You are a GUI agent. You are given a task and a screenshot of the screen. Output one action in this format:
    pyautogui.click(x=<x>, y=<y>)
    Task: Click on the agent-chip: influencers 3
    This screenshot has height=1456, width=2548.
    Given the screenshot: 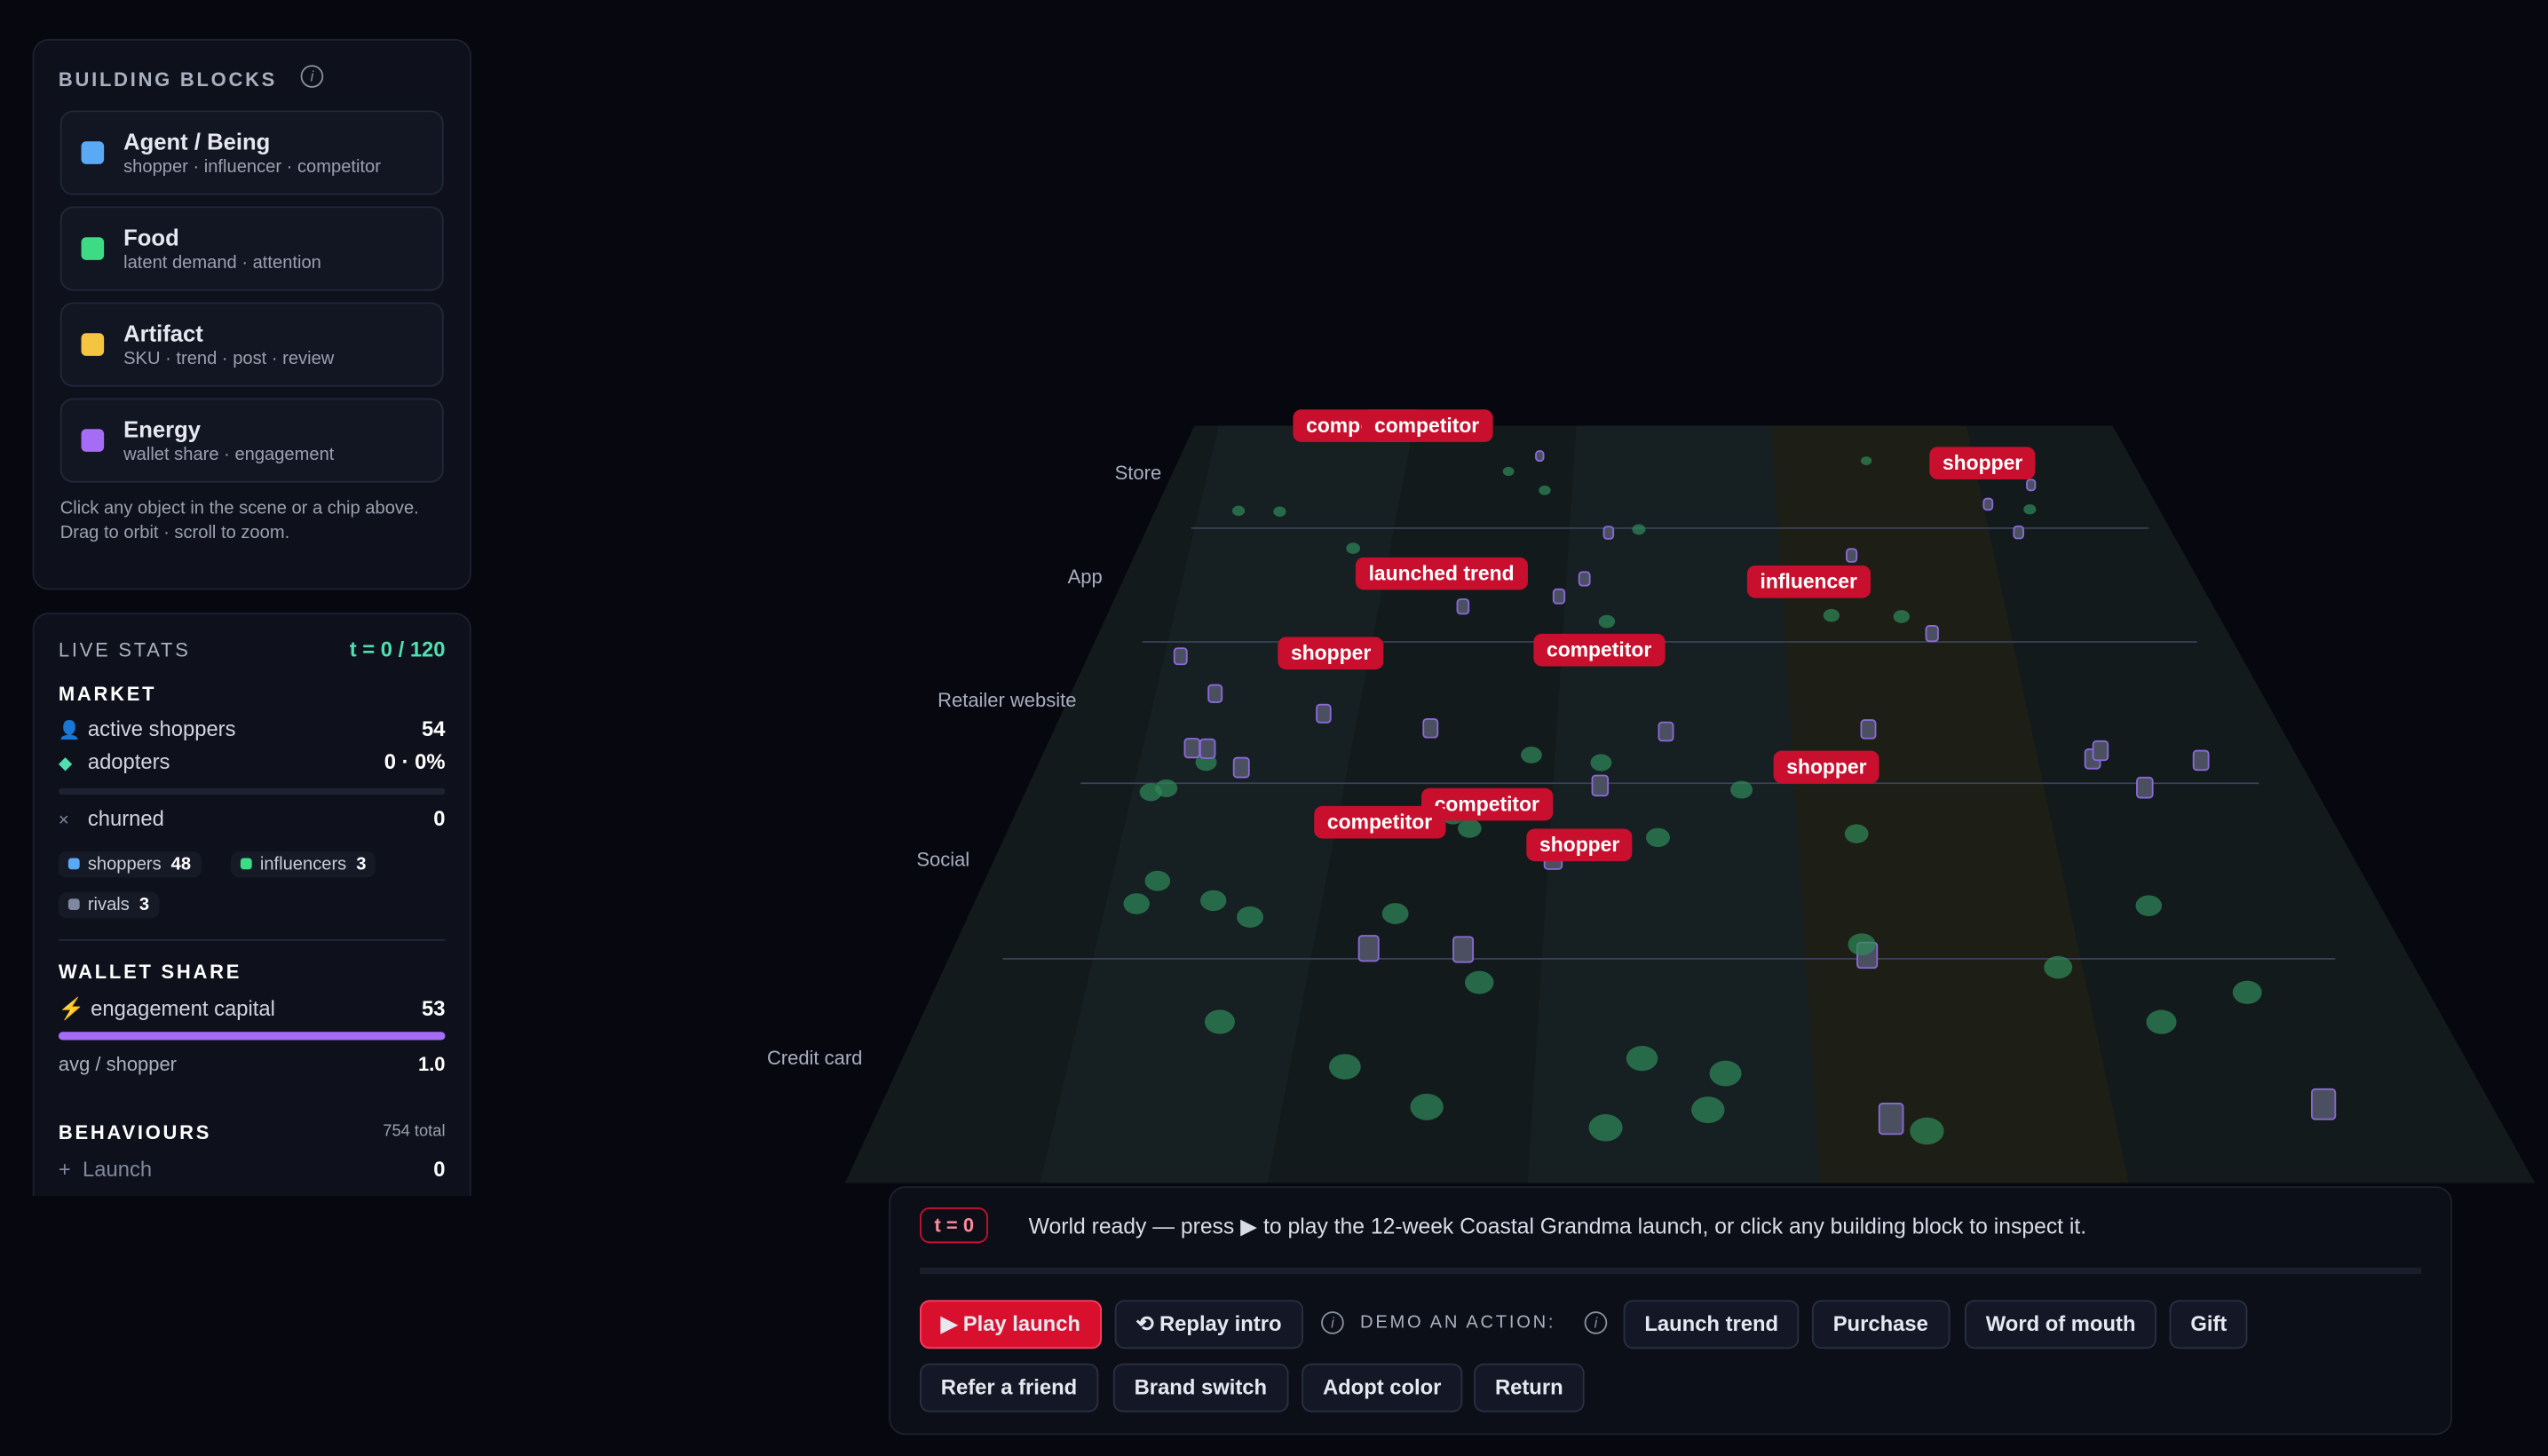 What is the action you would take?
    pyautogui.click(x=303, y=864)
    